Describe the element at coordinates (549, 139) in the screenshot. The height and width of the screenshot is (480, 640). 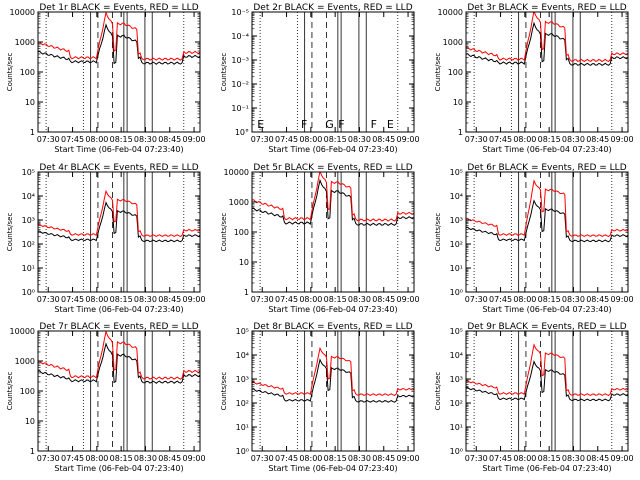
I see `x-tick-label: 08:15` at that location.